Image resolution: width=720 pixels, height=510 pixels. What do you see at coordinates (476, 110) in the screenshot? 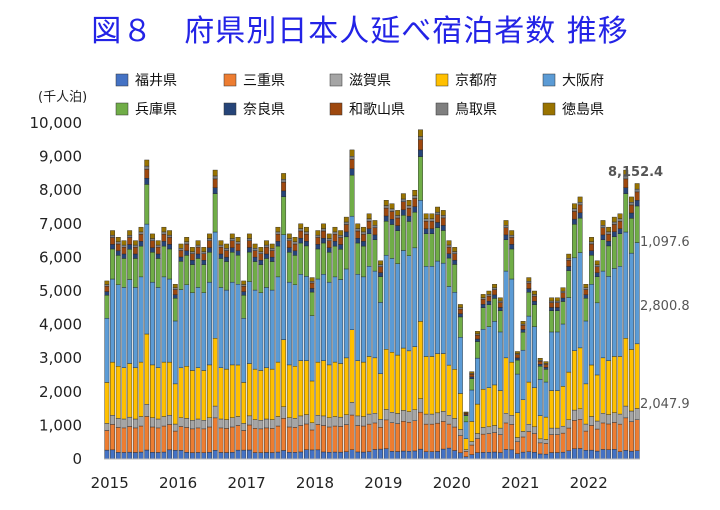
I see `legend-label: 鳥取県` at bounding box center [476, 110].